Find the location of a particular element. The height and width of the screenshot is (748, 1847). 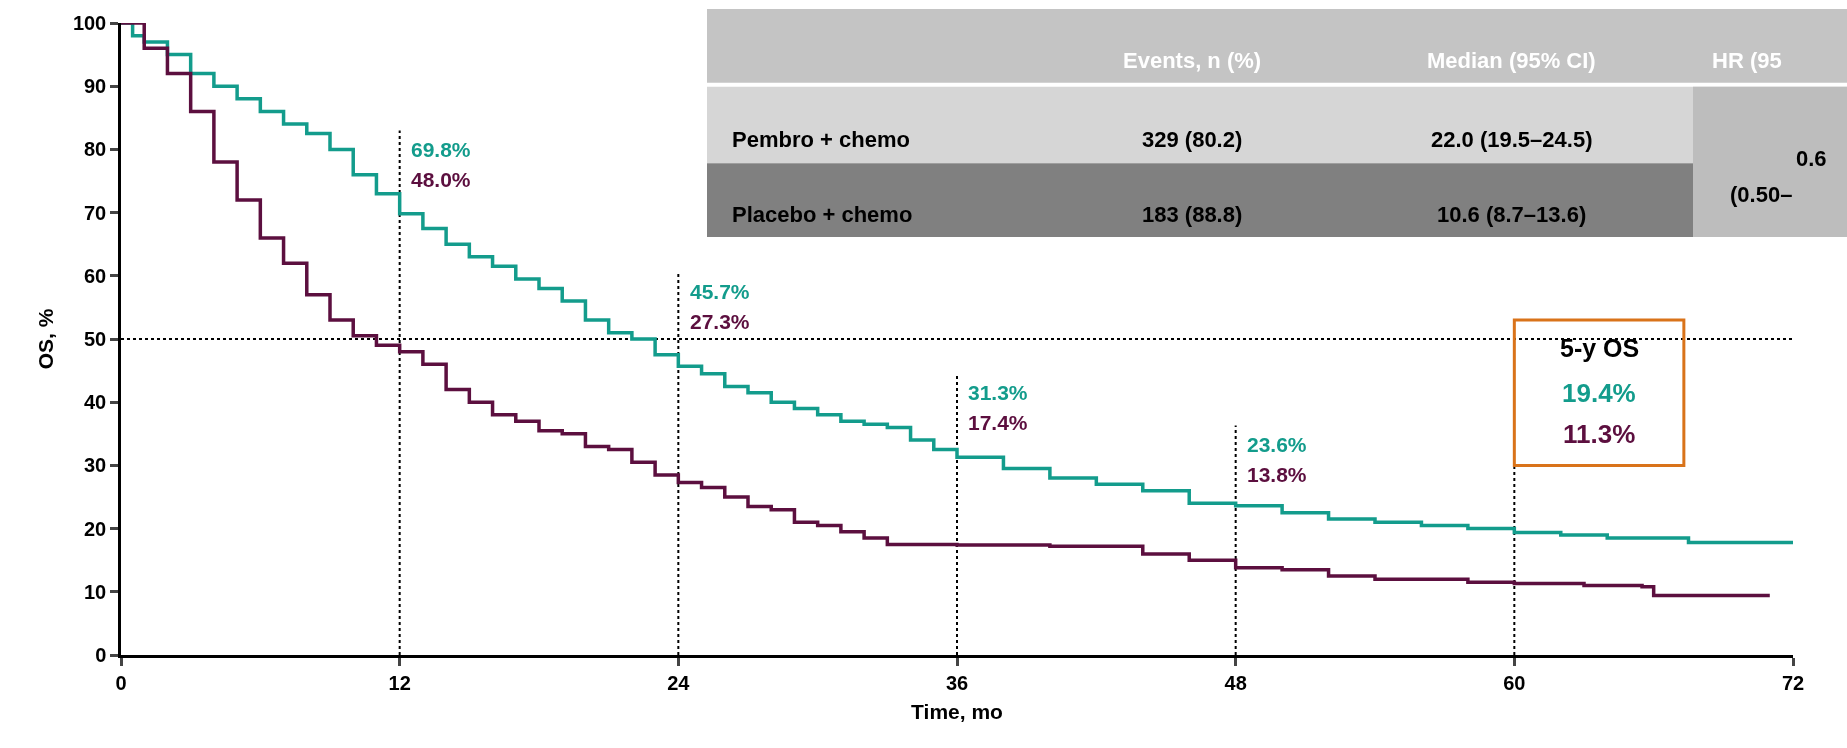

y-tick-label: 60 is located at coordinates (95, 275).